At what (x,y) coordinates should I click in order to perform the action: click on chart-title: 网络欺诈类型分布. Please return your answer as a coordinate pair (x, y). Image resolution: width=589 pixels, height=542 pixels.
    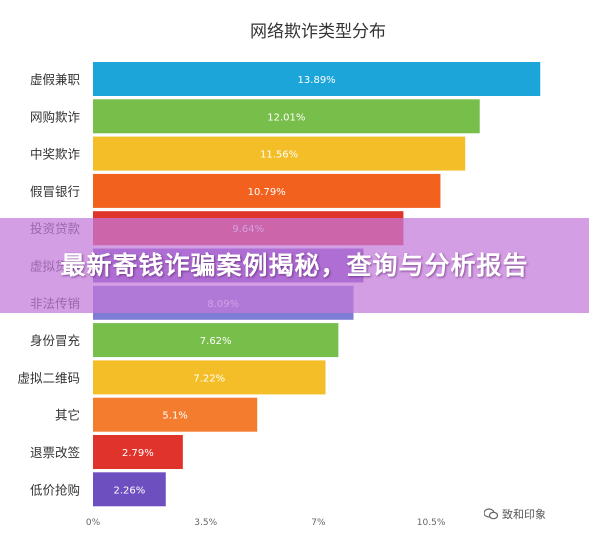
    Looking at the image, I should click on (318, 32).